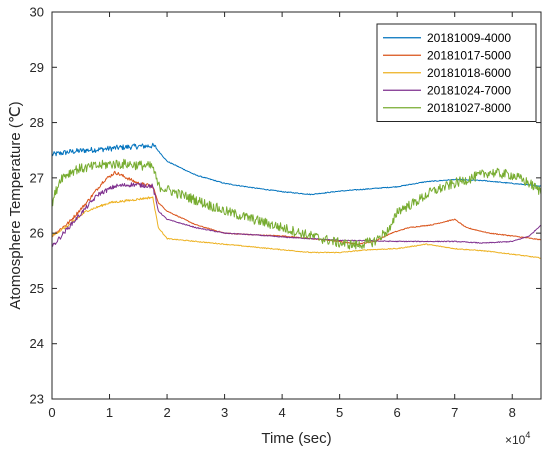 This screenshot has width=550, height=454. What do you see at coordinates (339, 412) in the screenshot?
I see `x-tick-label: 5` at bounding box center [339, 412].